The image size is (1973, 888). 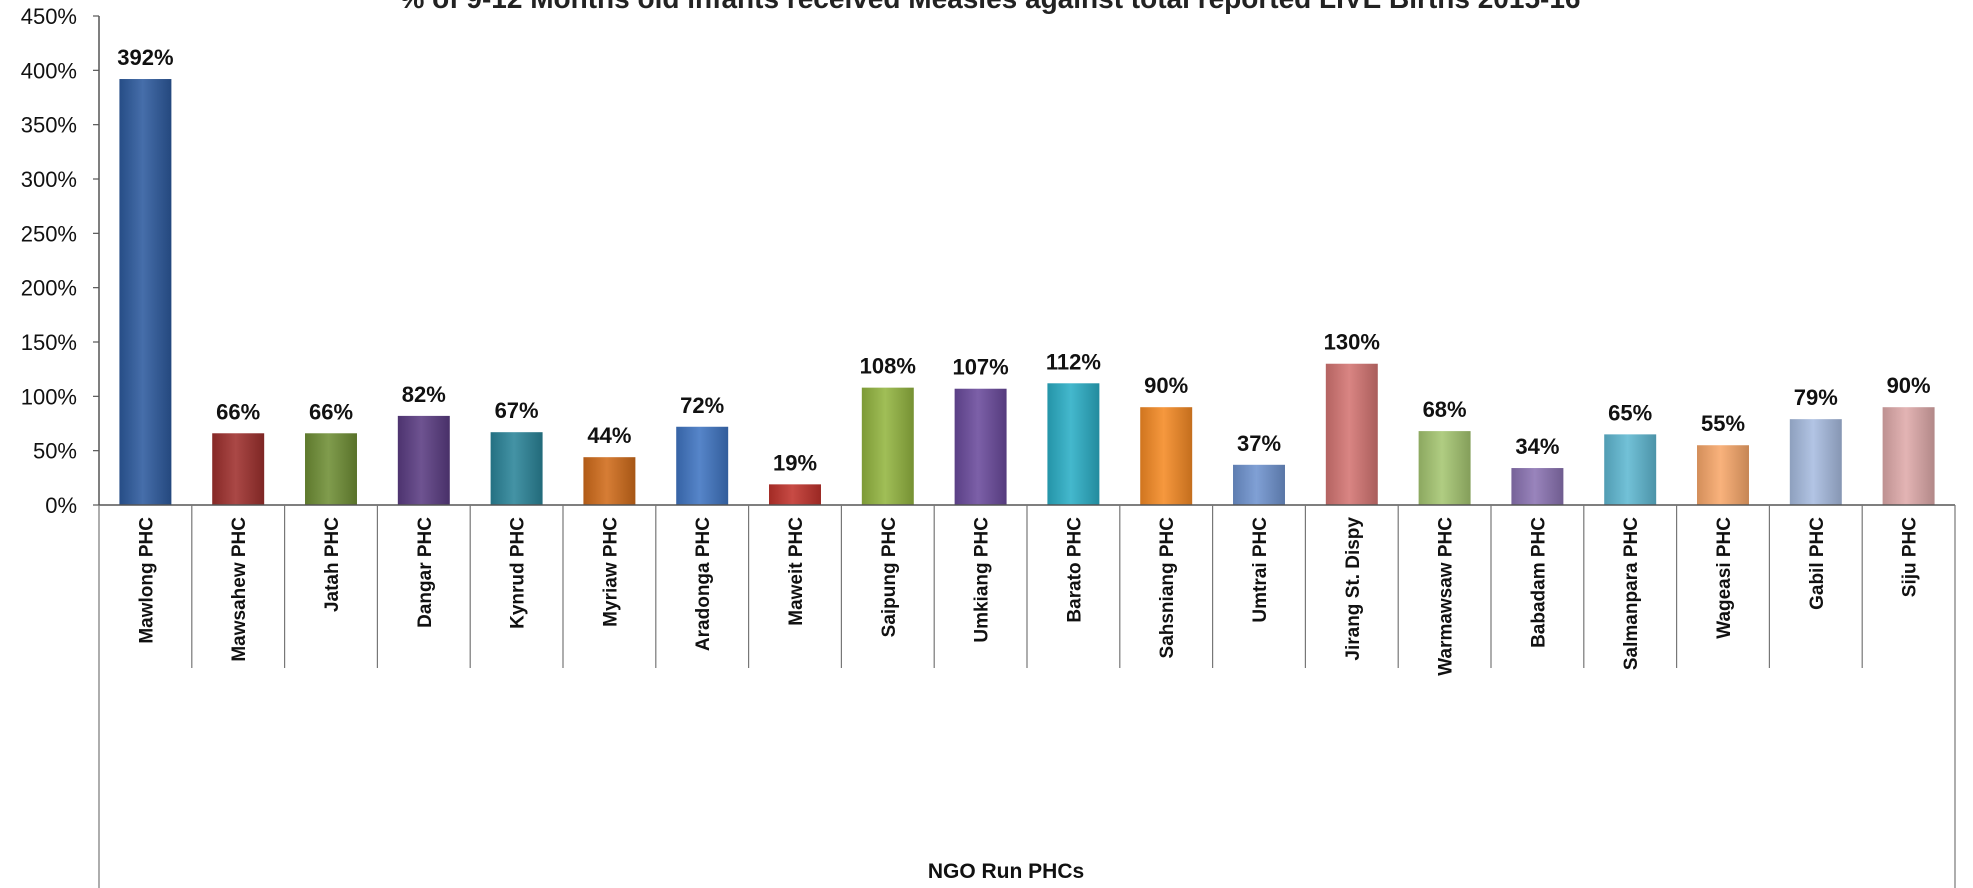 What do you see at coordinates (1816, 397) in the screenshot?
I see `data-label: 79%` at bounding box center [1816, 397].